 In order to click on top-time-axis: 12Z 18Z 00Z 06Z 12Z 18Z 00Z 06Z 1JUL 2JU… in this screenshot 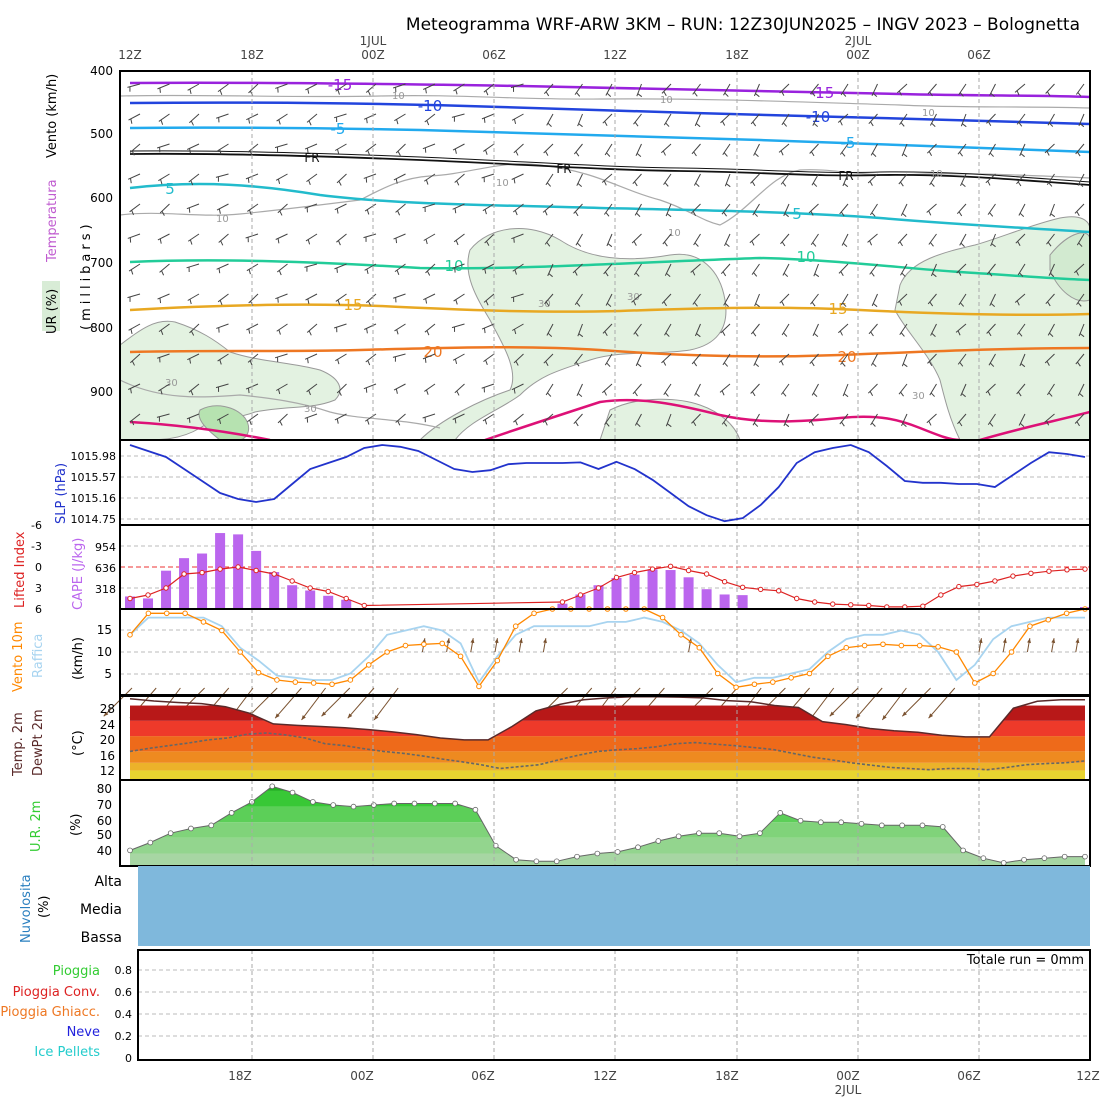, I will do `click(554, 48)`.